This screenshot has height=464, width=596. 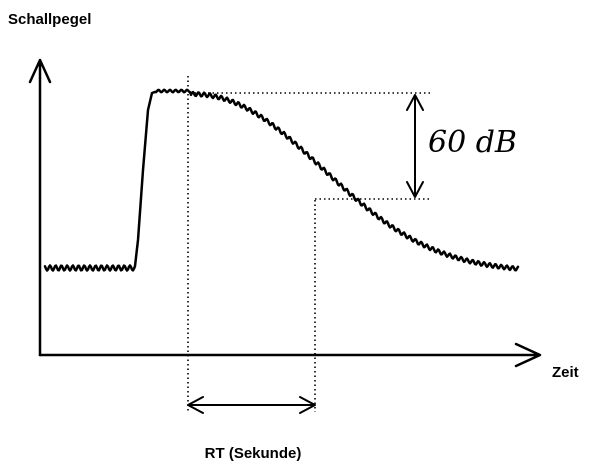 What do you see at coordinates (251, 405) in the screenshot?
I see `rt-arrow` at bounding box center [251, 405].